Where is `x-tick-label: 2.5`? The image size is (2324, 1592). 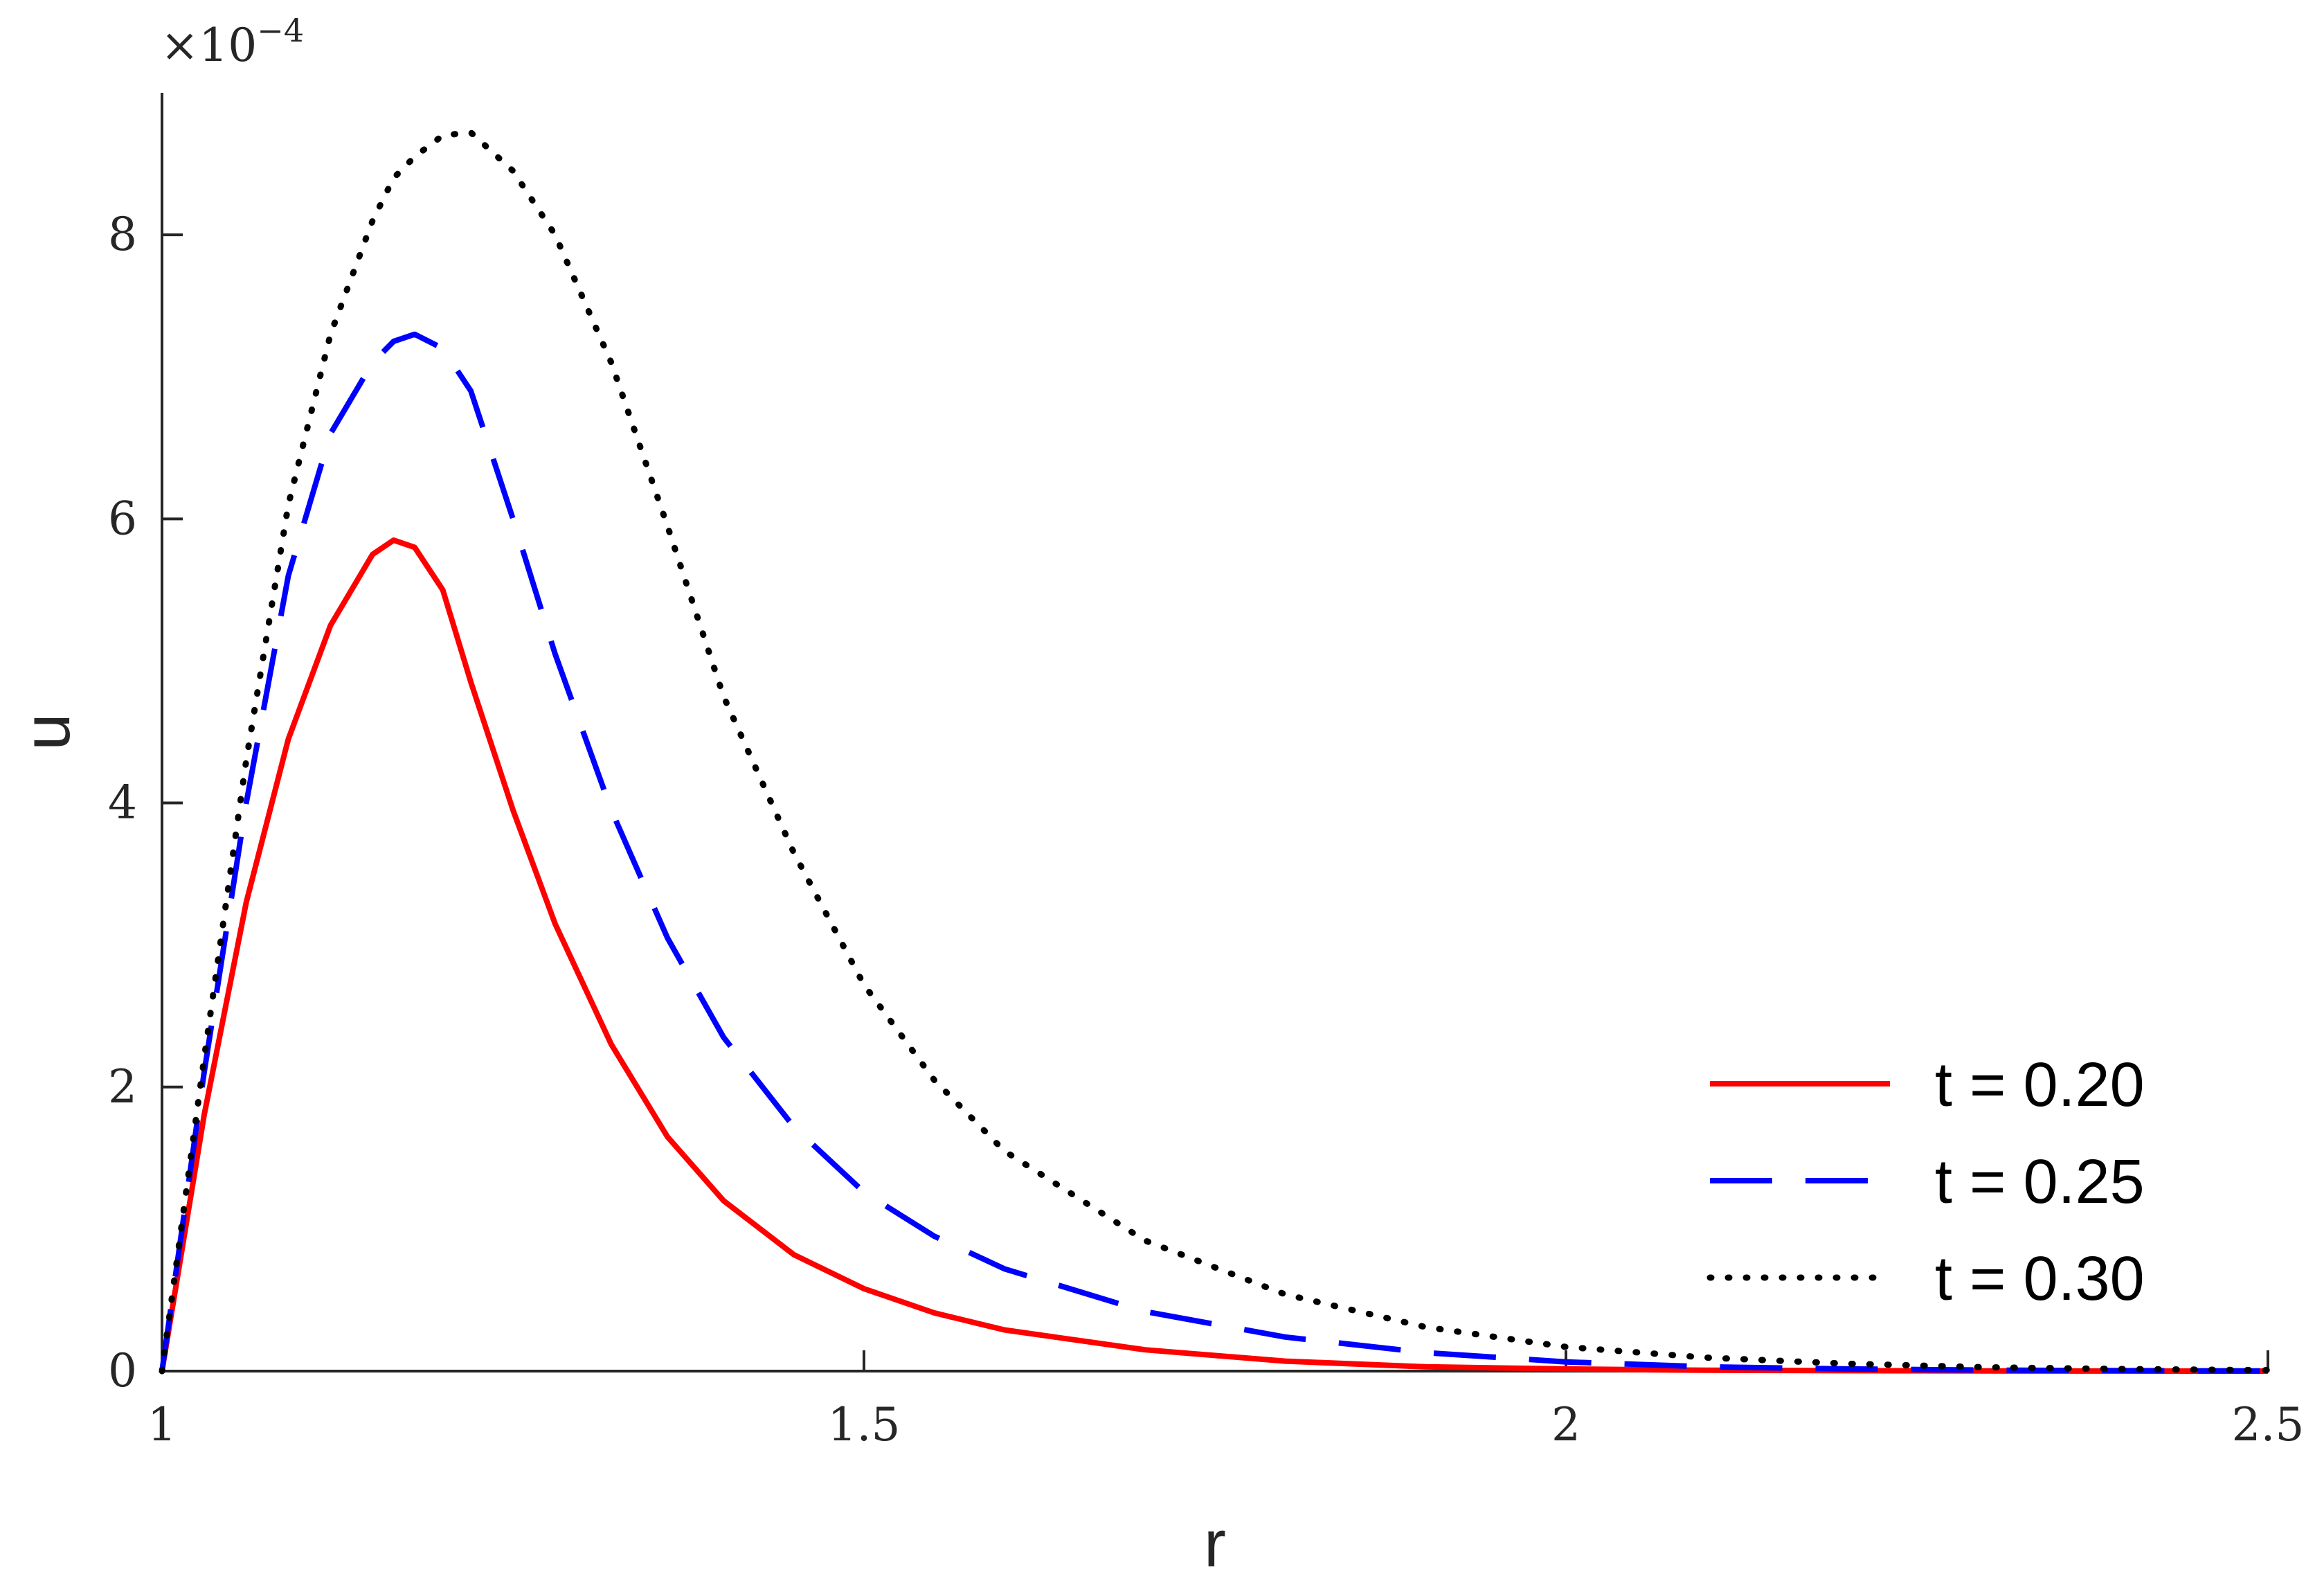
x-tick-label: 2.5 is located at coordinates (2268, 1424).